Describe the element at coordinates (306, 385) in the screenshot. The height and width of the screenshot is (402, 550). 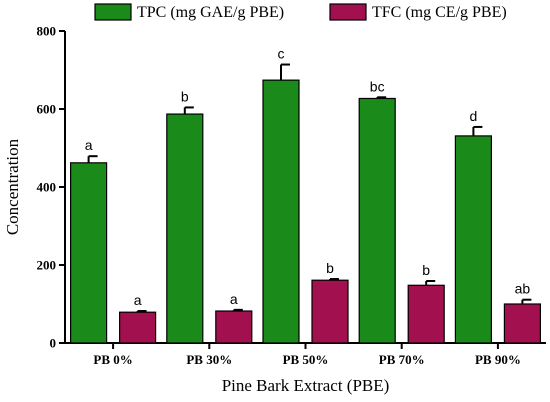
I see `x-axis-title: Pine Bark Extract (PBE)` at that location.